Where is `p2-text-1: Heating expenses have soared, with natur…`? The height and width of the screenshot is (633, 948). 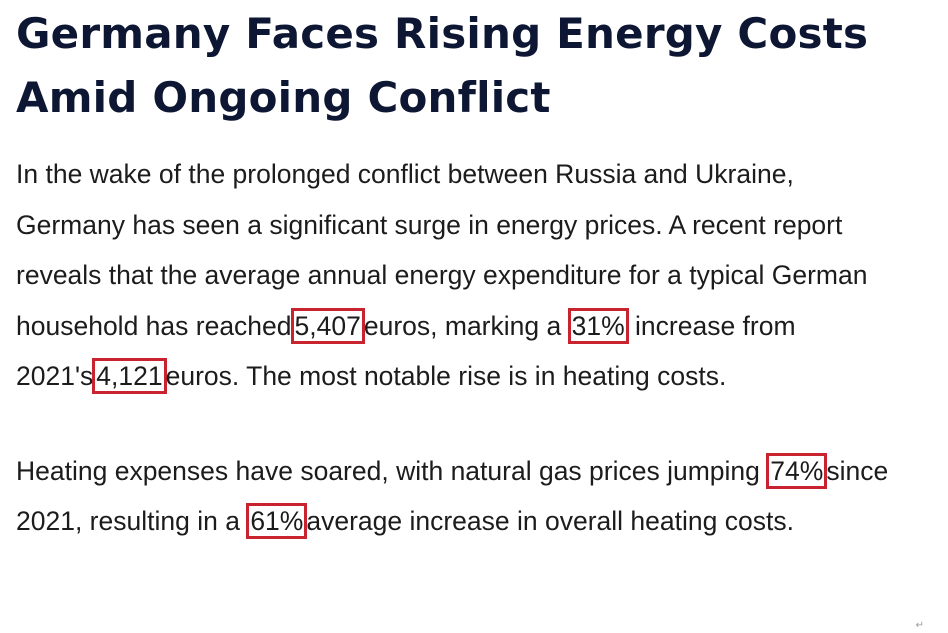
p2-text-1: Heating expenses have soared, with natur… is located at coordinates (388, 470).